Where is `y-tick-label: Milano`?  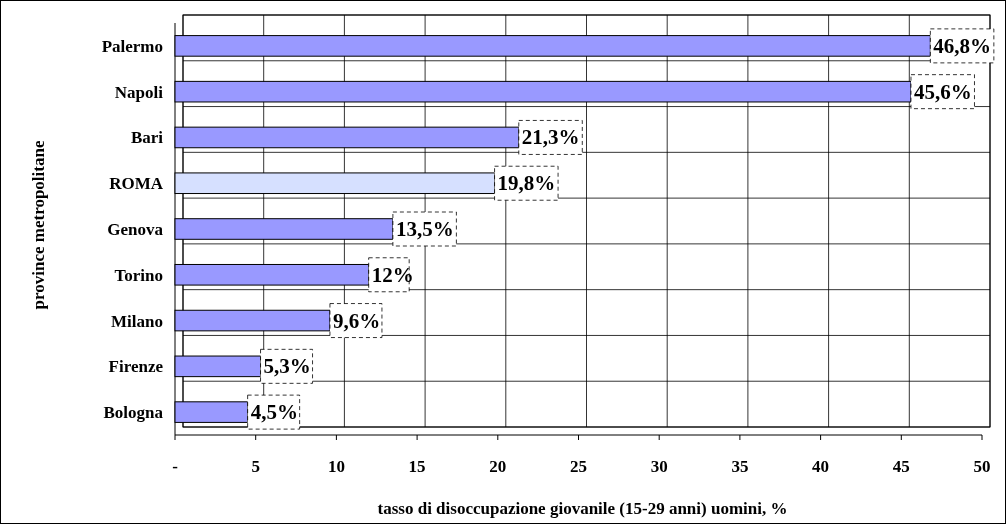 y-tick-label: Milano is located at coordinates (137, 321).